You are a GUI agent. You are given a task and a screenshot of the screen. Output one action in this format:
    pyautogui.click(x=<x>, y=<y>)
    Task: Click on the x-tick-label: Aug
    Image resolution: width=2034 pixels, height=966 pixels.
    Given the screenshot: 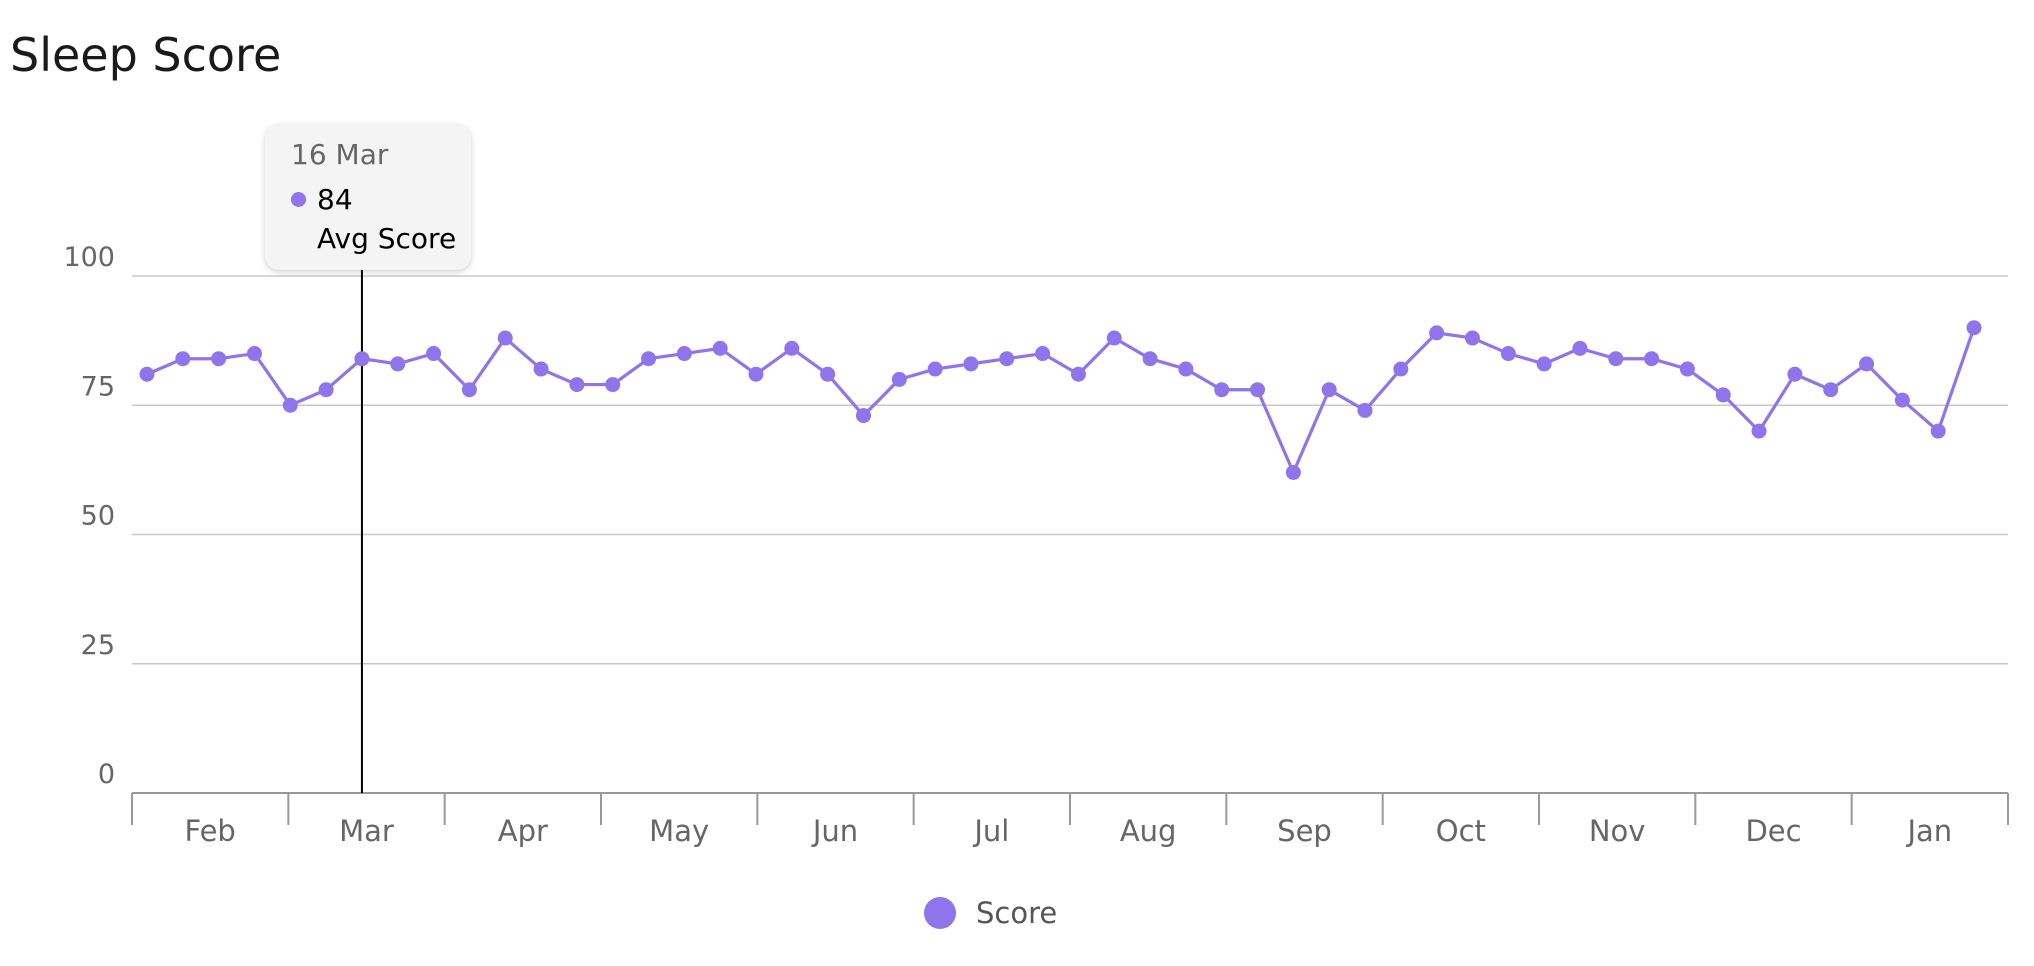 What is the action you would take?
    pyautogui.click(x=1148, y=831)
    